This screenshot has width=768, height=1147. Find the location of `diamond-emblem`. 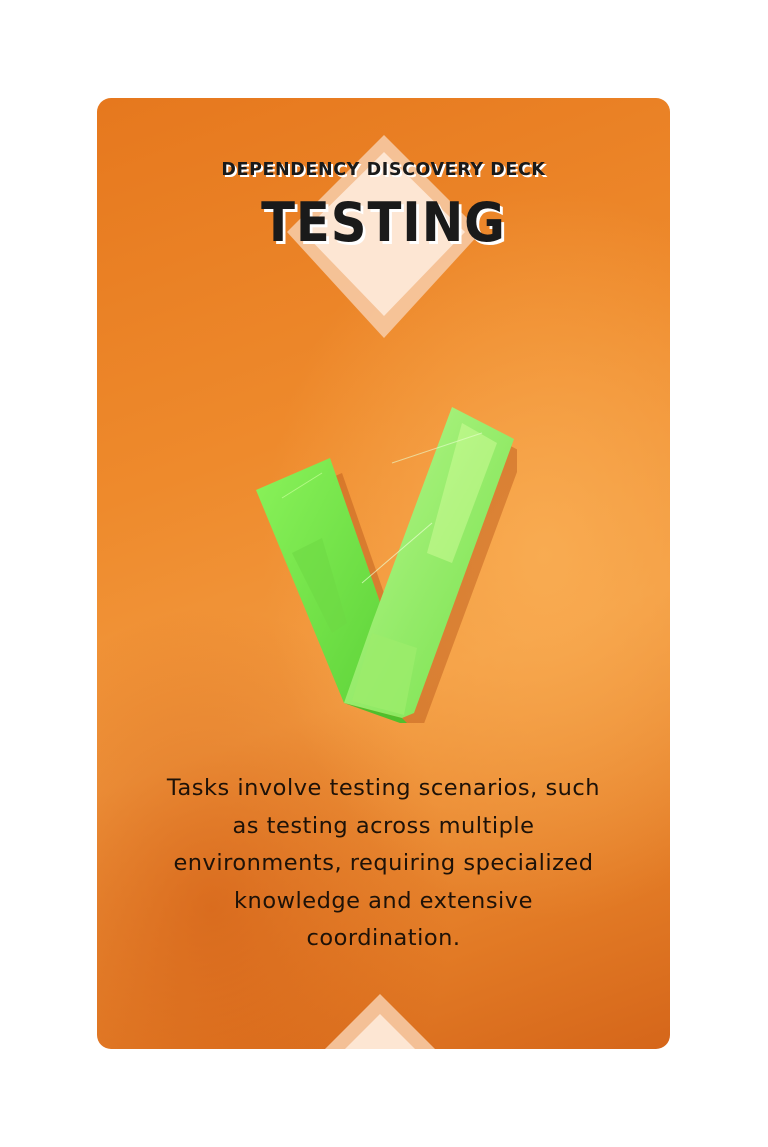

diamond-emblem is located at coordinates (384, 236).